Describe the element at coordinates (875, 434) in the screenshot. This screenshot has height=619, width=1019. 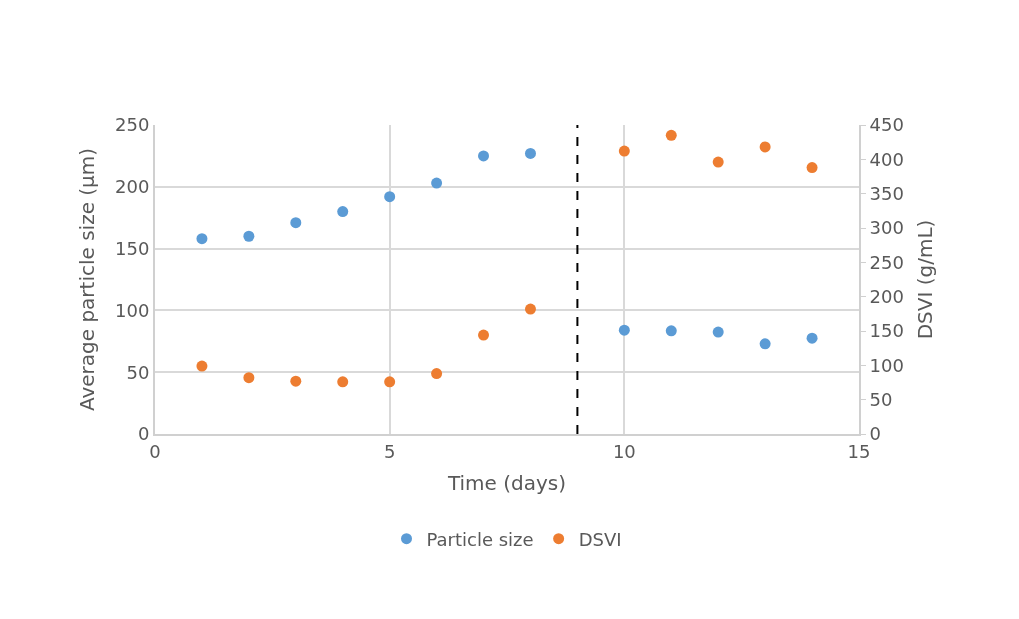
I see `y2-tick-label: 0` at that location.